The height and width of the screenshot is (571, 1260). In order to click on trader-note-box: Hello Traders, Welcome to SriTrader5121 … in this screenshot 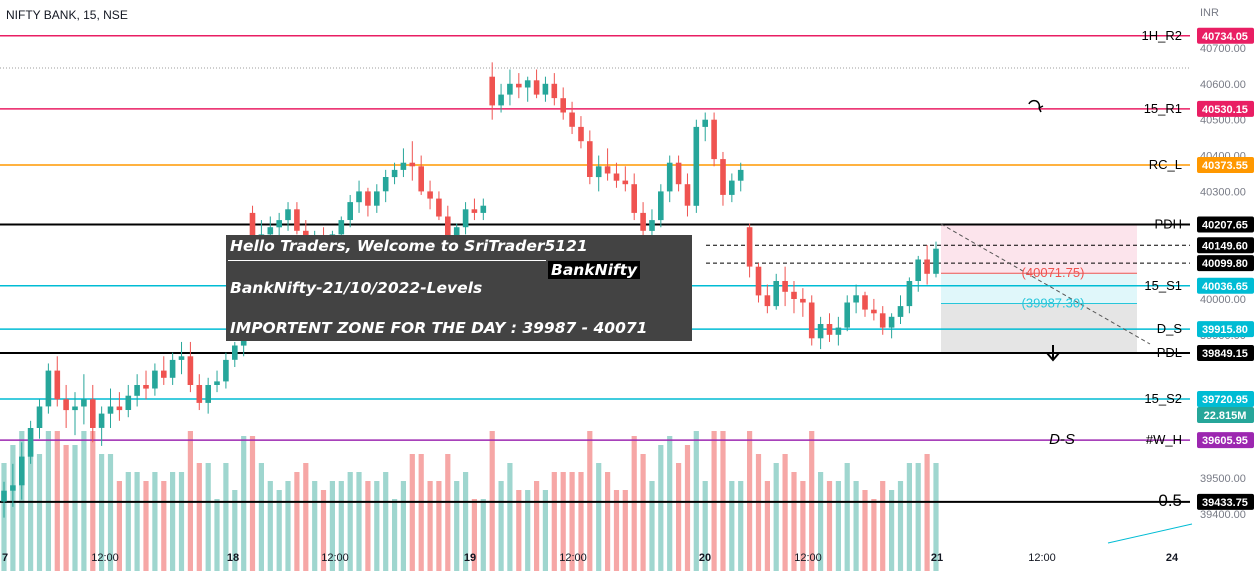, I will do `click(459, 288)`.